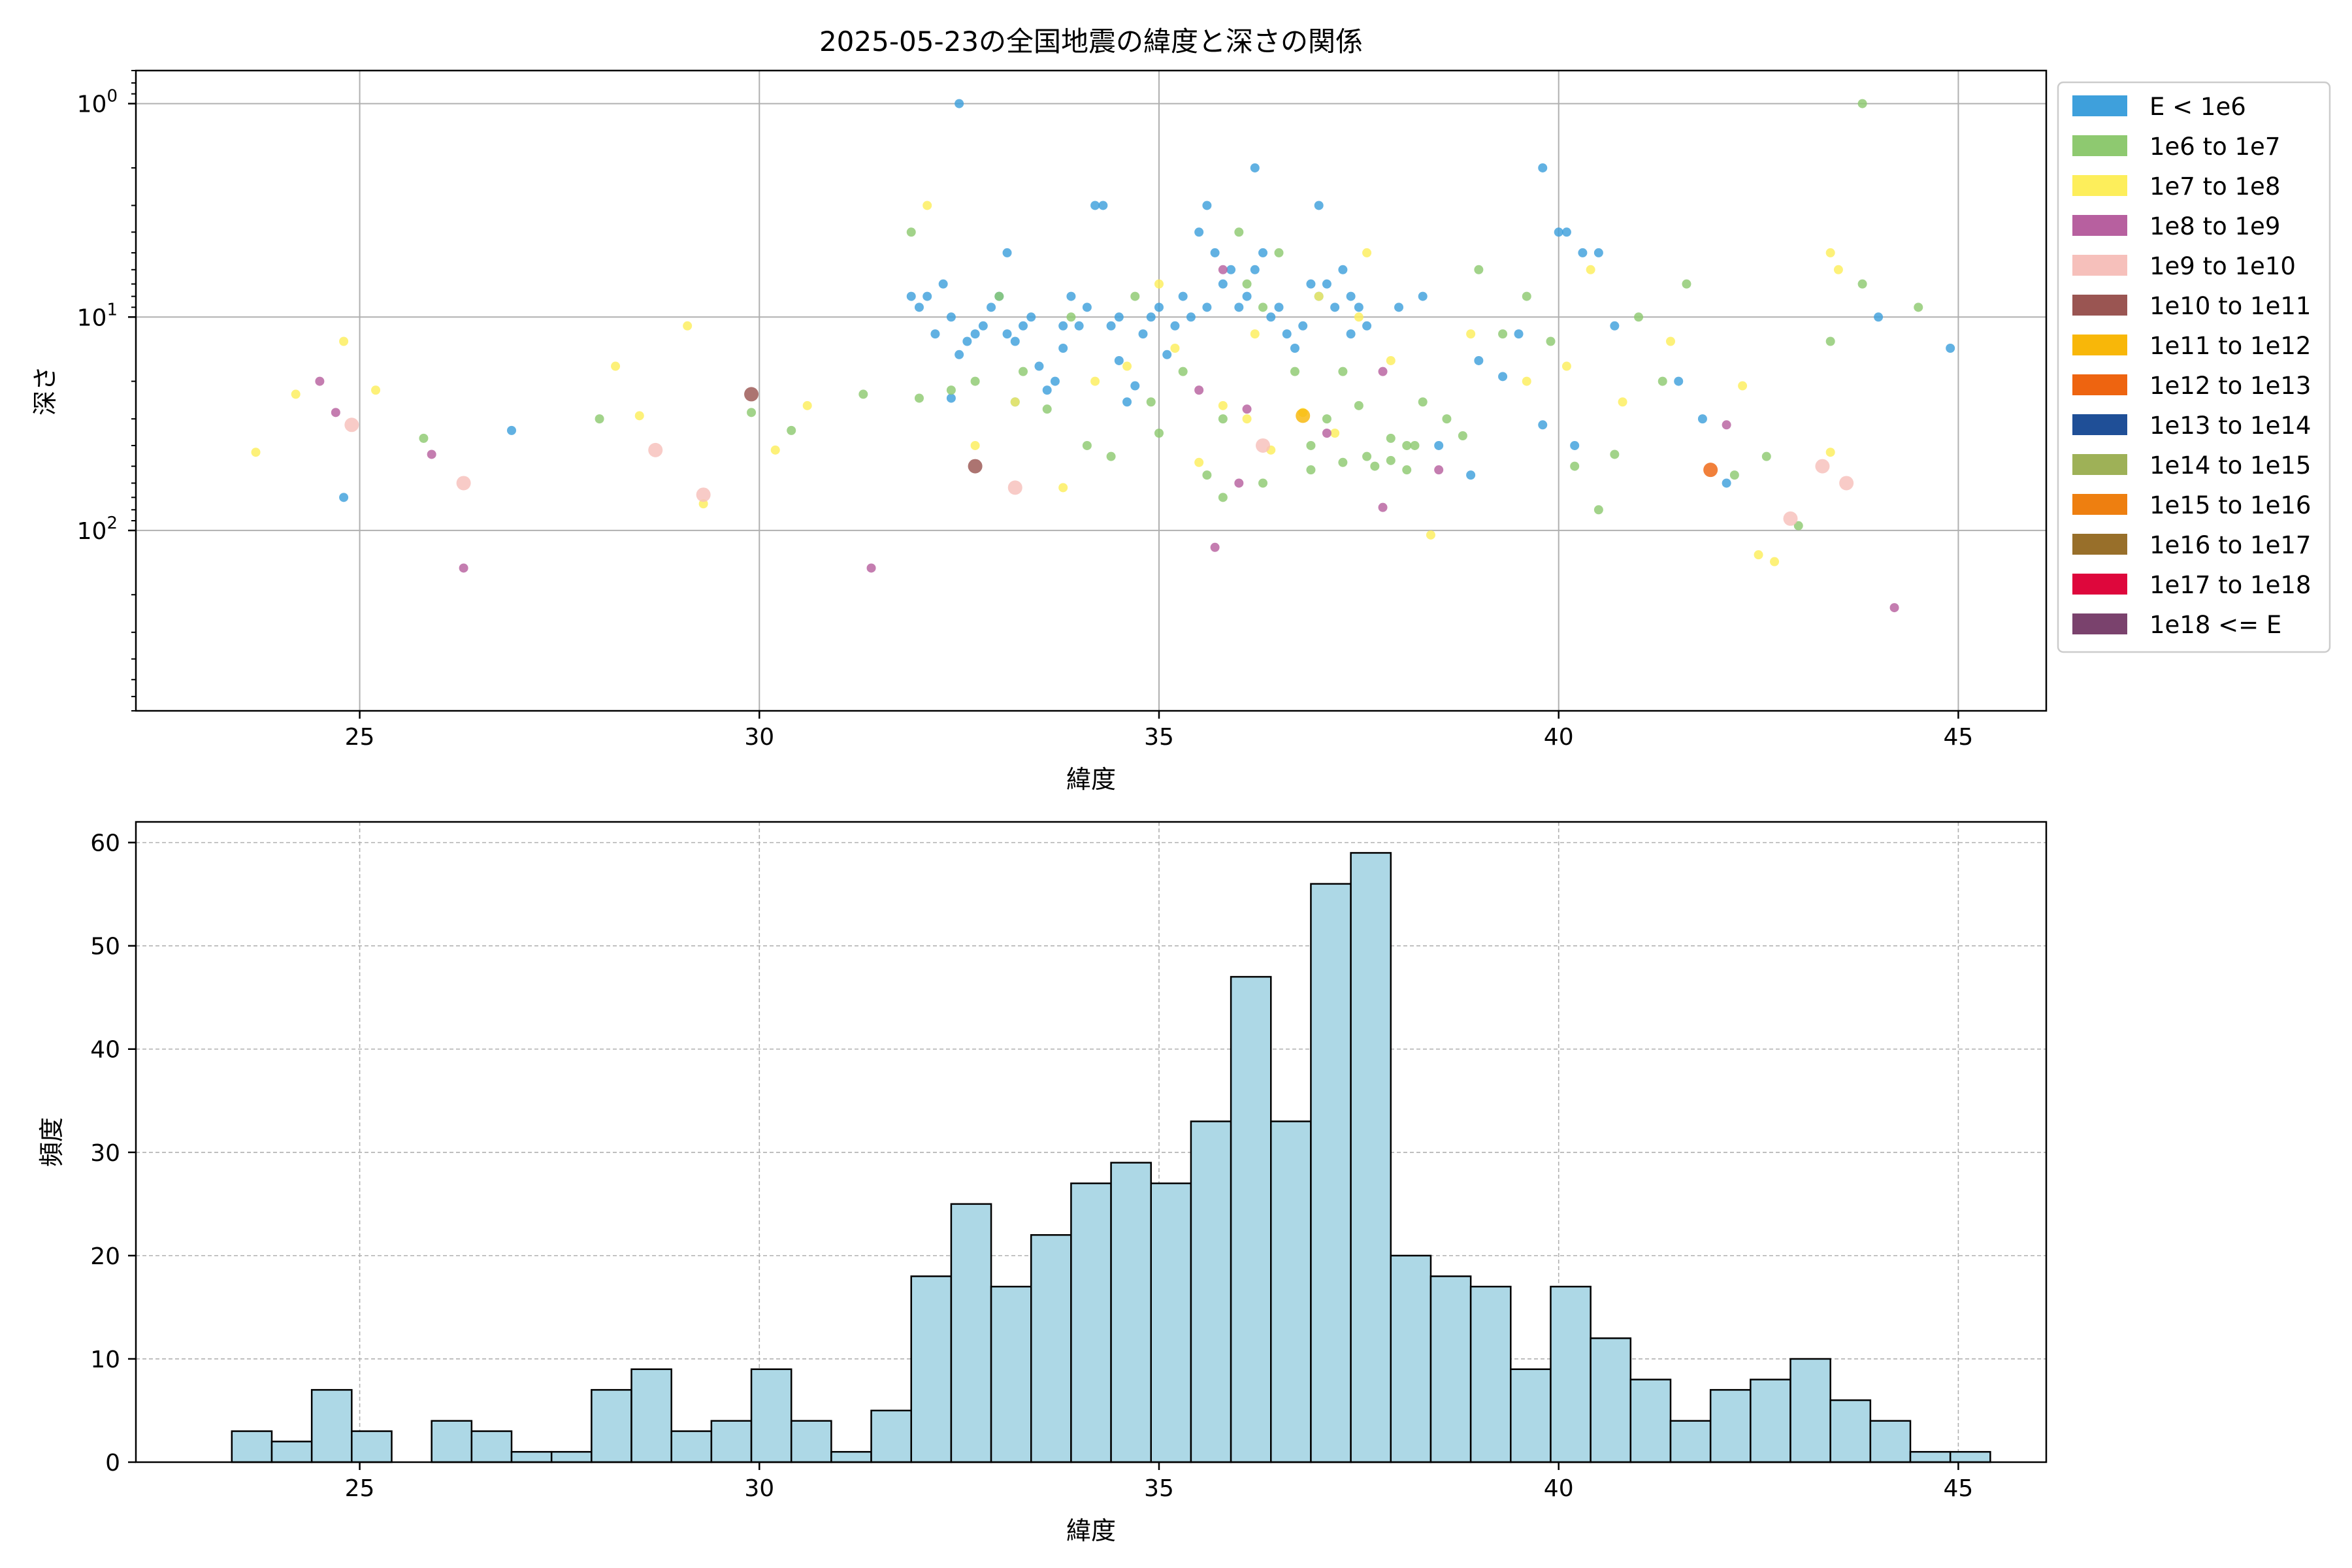 Image resolution: width=2352 pixels, height=1568 pixels. I want to click on legend-label: 1e15 to 1e16, so click(2230, 505).